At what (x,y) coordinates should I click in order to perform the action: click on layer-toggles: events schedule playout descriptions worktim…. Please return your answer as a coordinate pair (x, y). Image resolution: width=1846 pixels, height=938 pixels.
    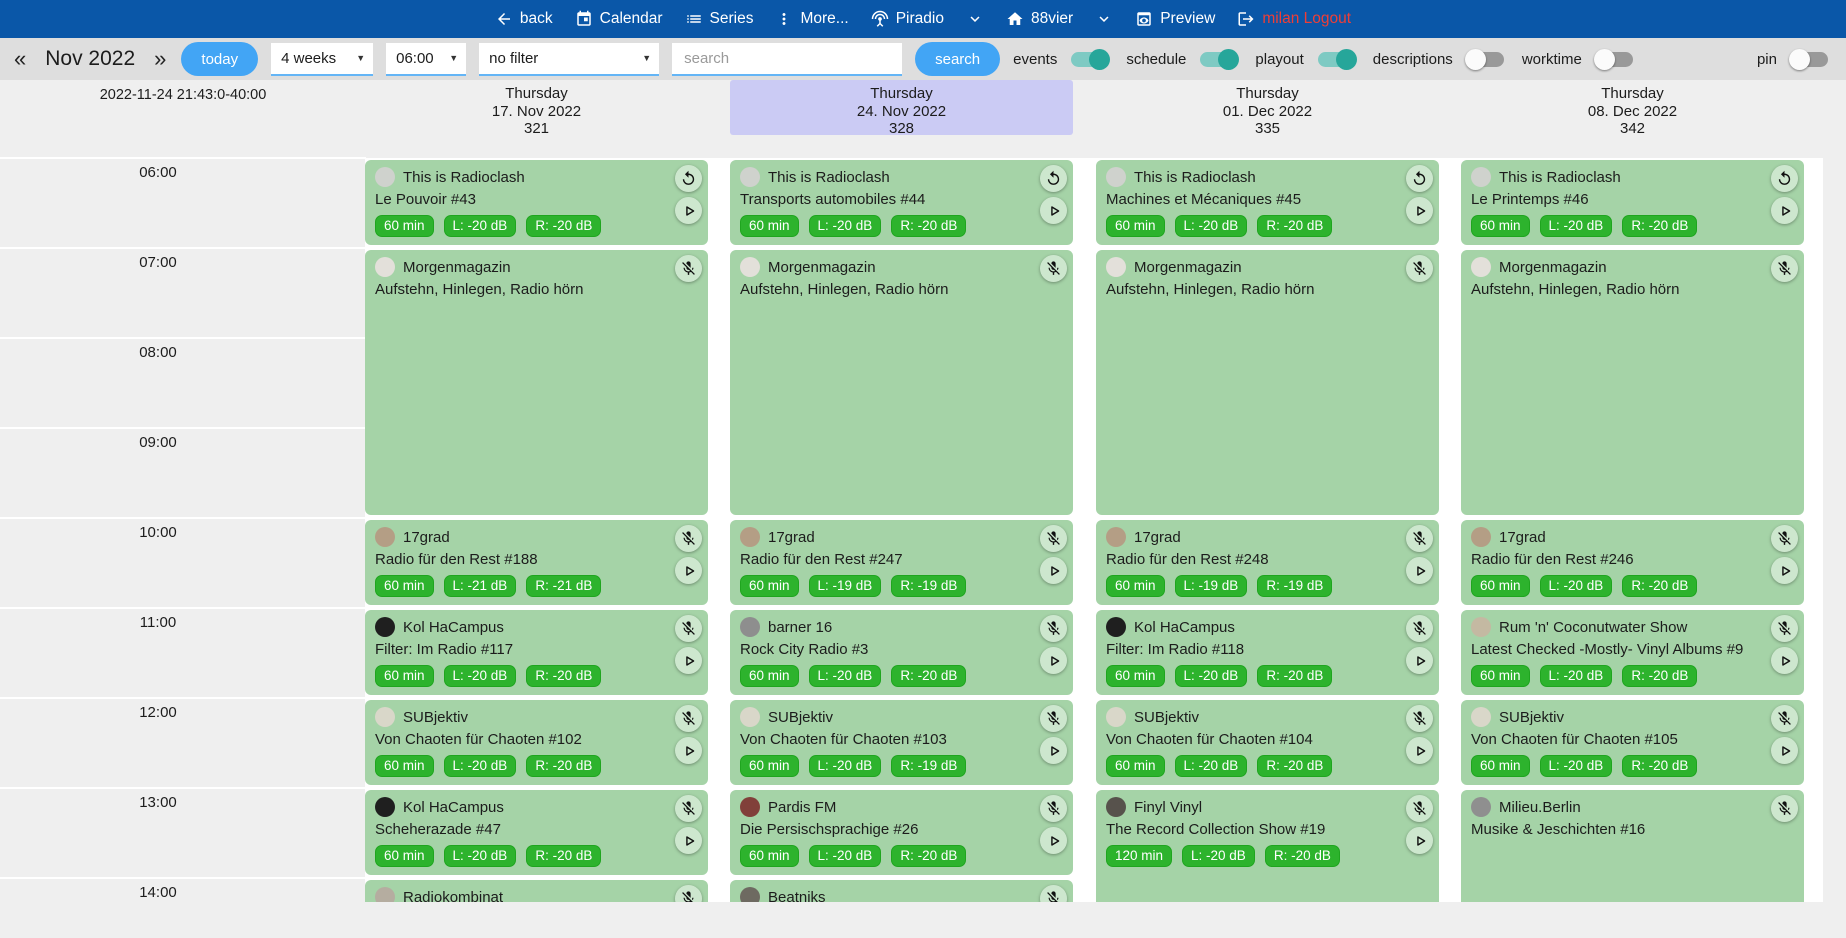
    Looking at the image, I should click on (1323, 59).